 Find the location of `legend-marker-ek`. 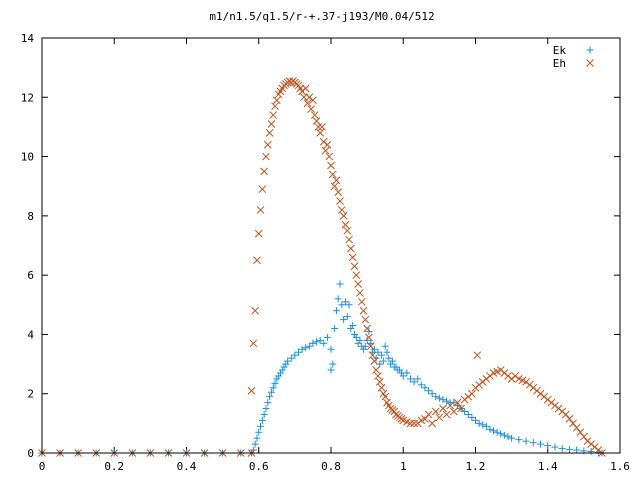

legend-marker-ek is located at coordinates (590, 50).